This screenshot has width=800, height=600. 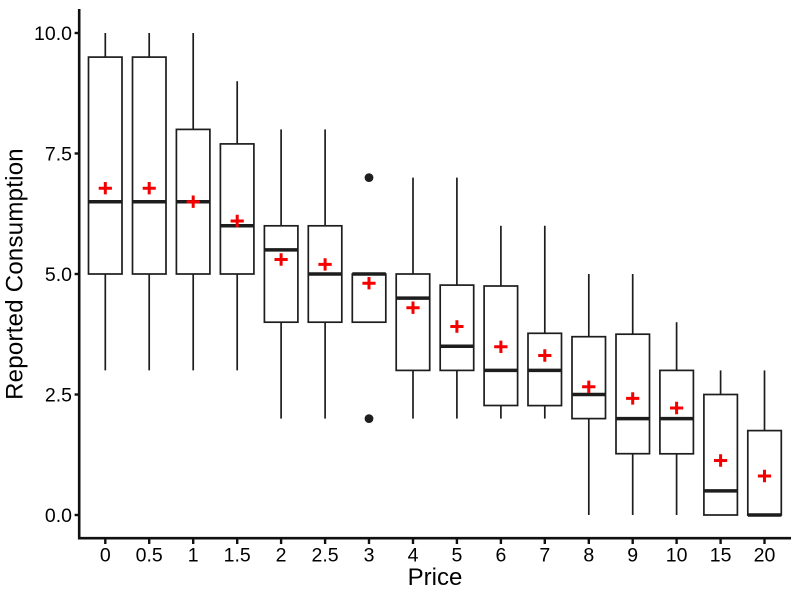 What do you see at coordinates (500, 556) in the screenshot?
I see `svg-text: 6` at bounding box center [500, 556].